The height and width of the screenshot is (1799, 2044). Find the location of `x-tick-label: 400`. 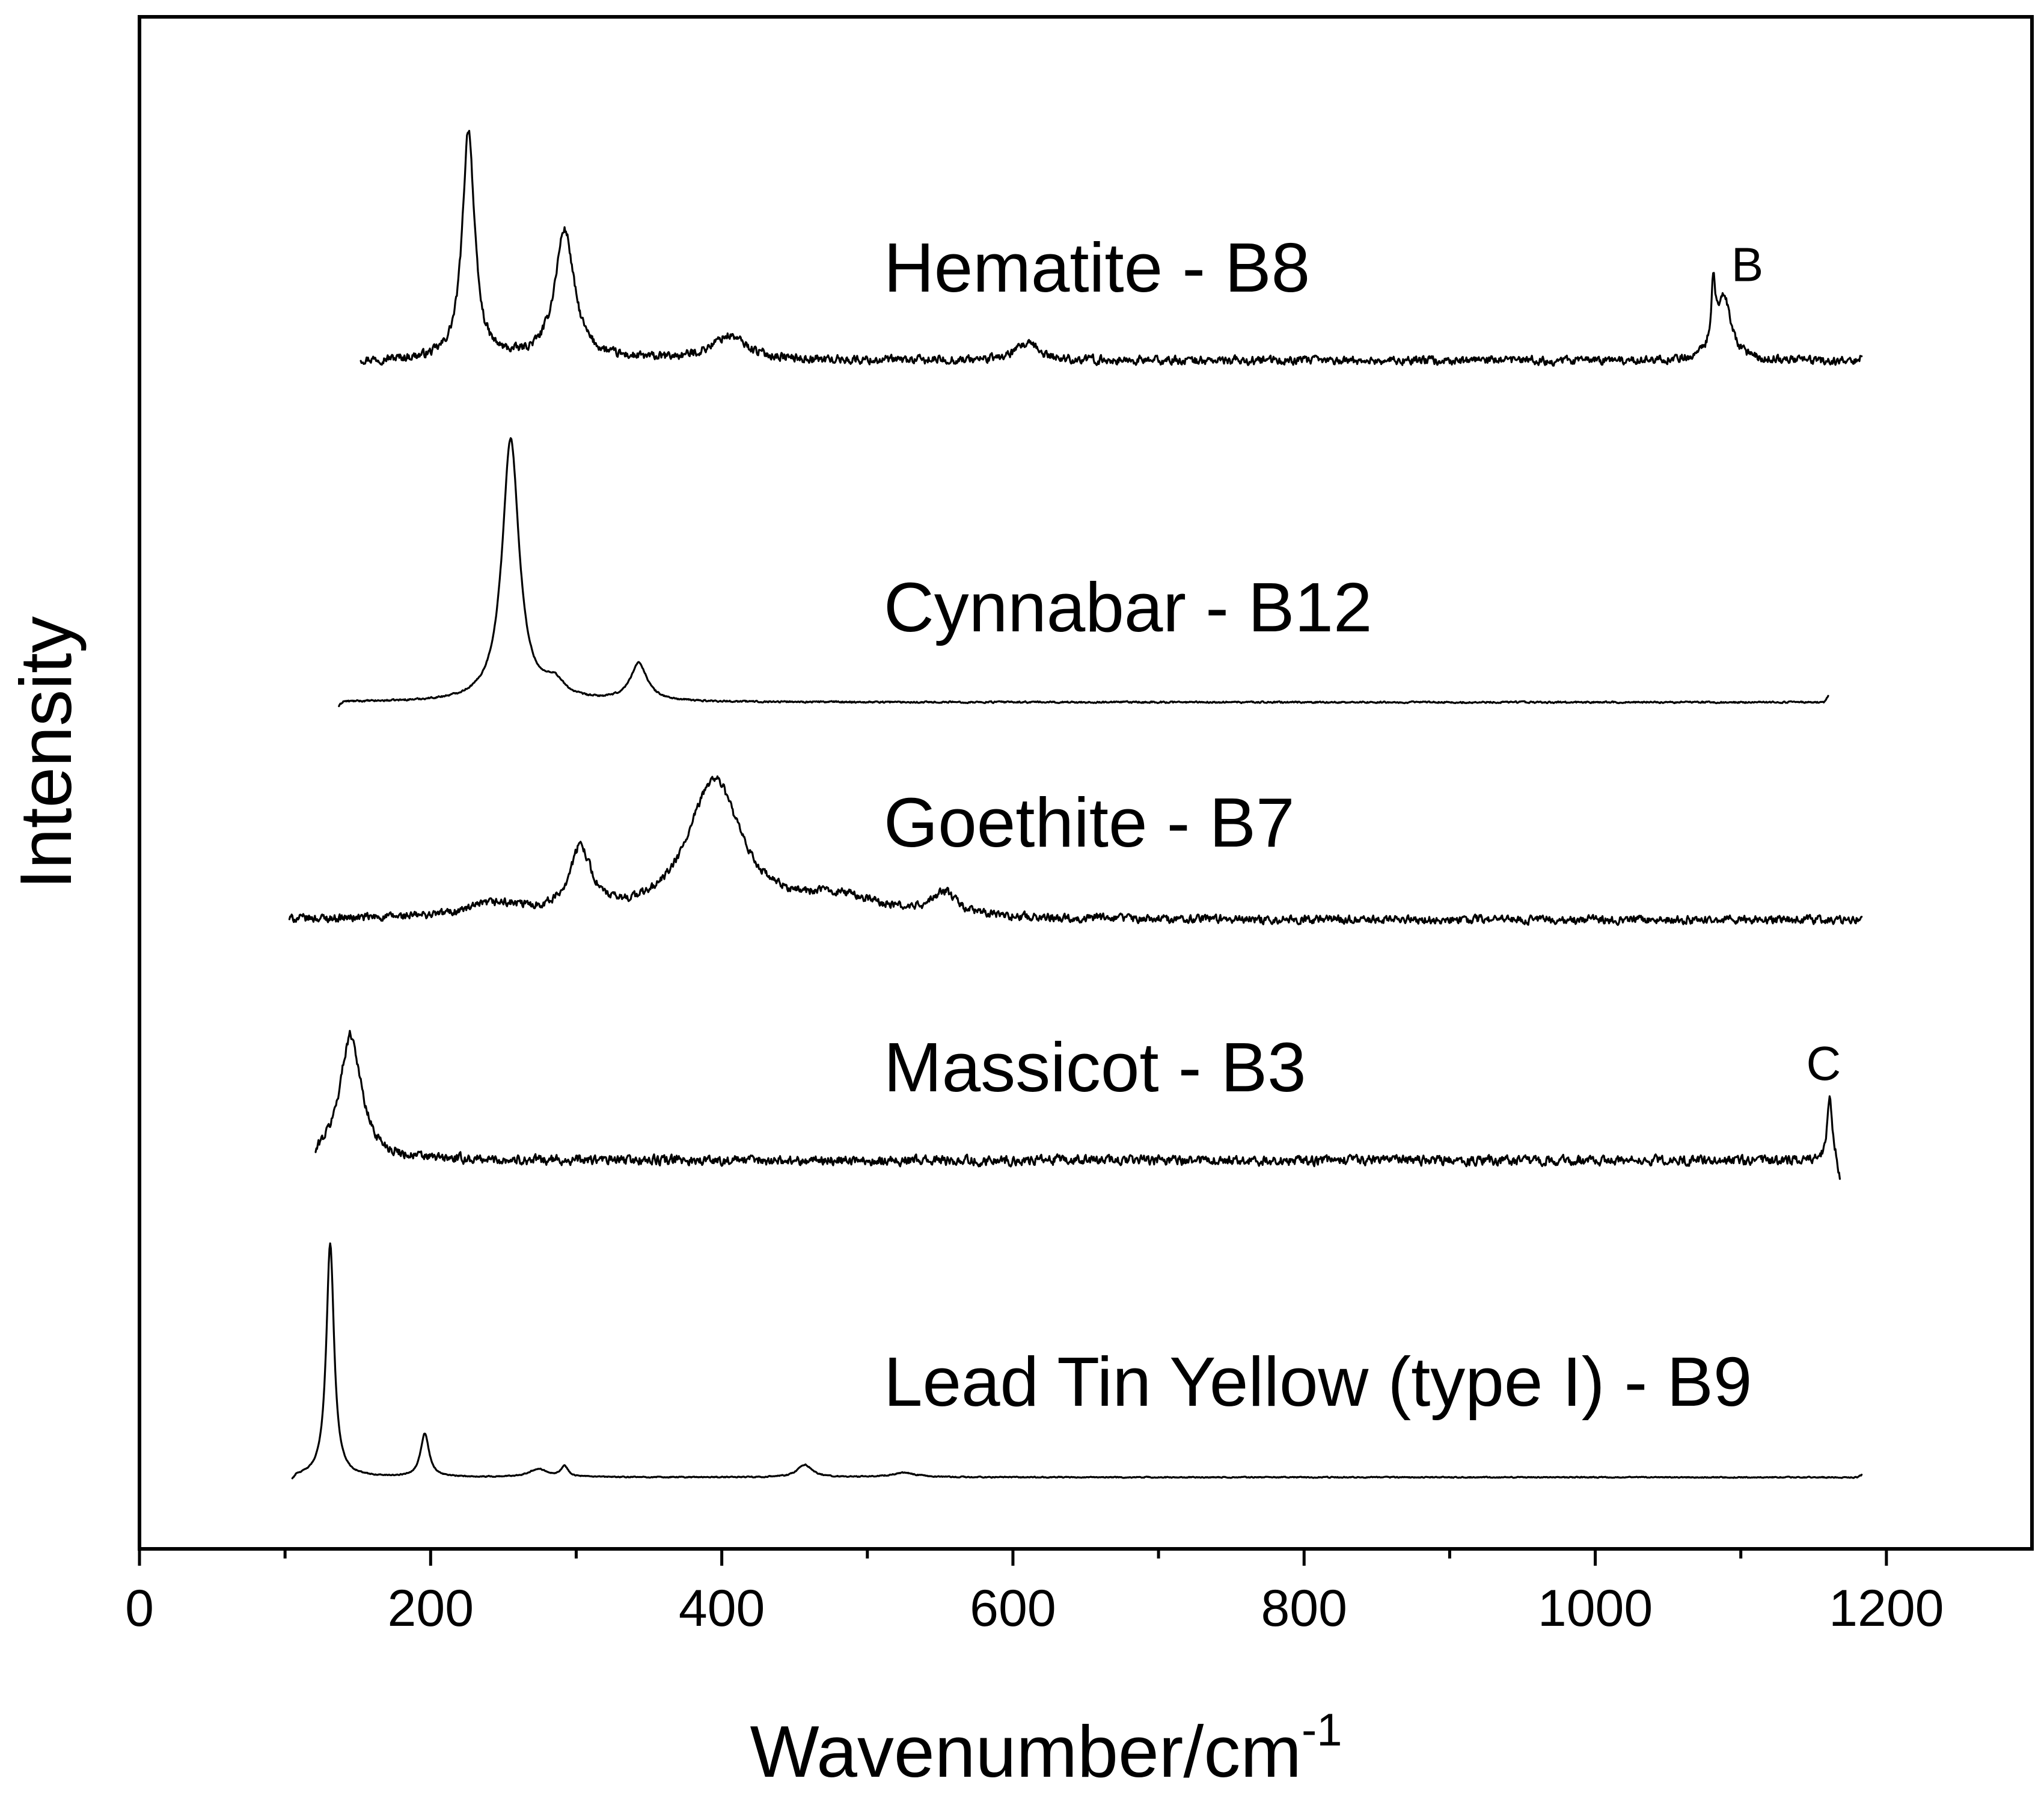

x-tick-label: 400 is located at coordinates (722, 1608).